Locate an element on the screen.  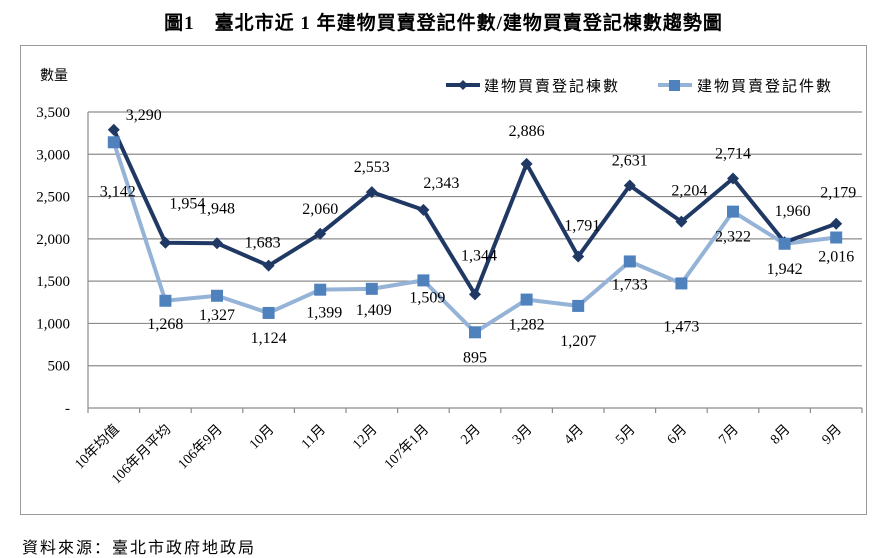
data-label-cases: 3,142 is located at coordinates (118, 191).